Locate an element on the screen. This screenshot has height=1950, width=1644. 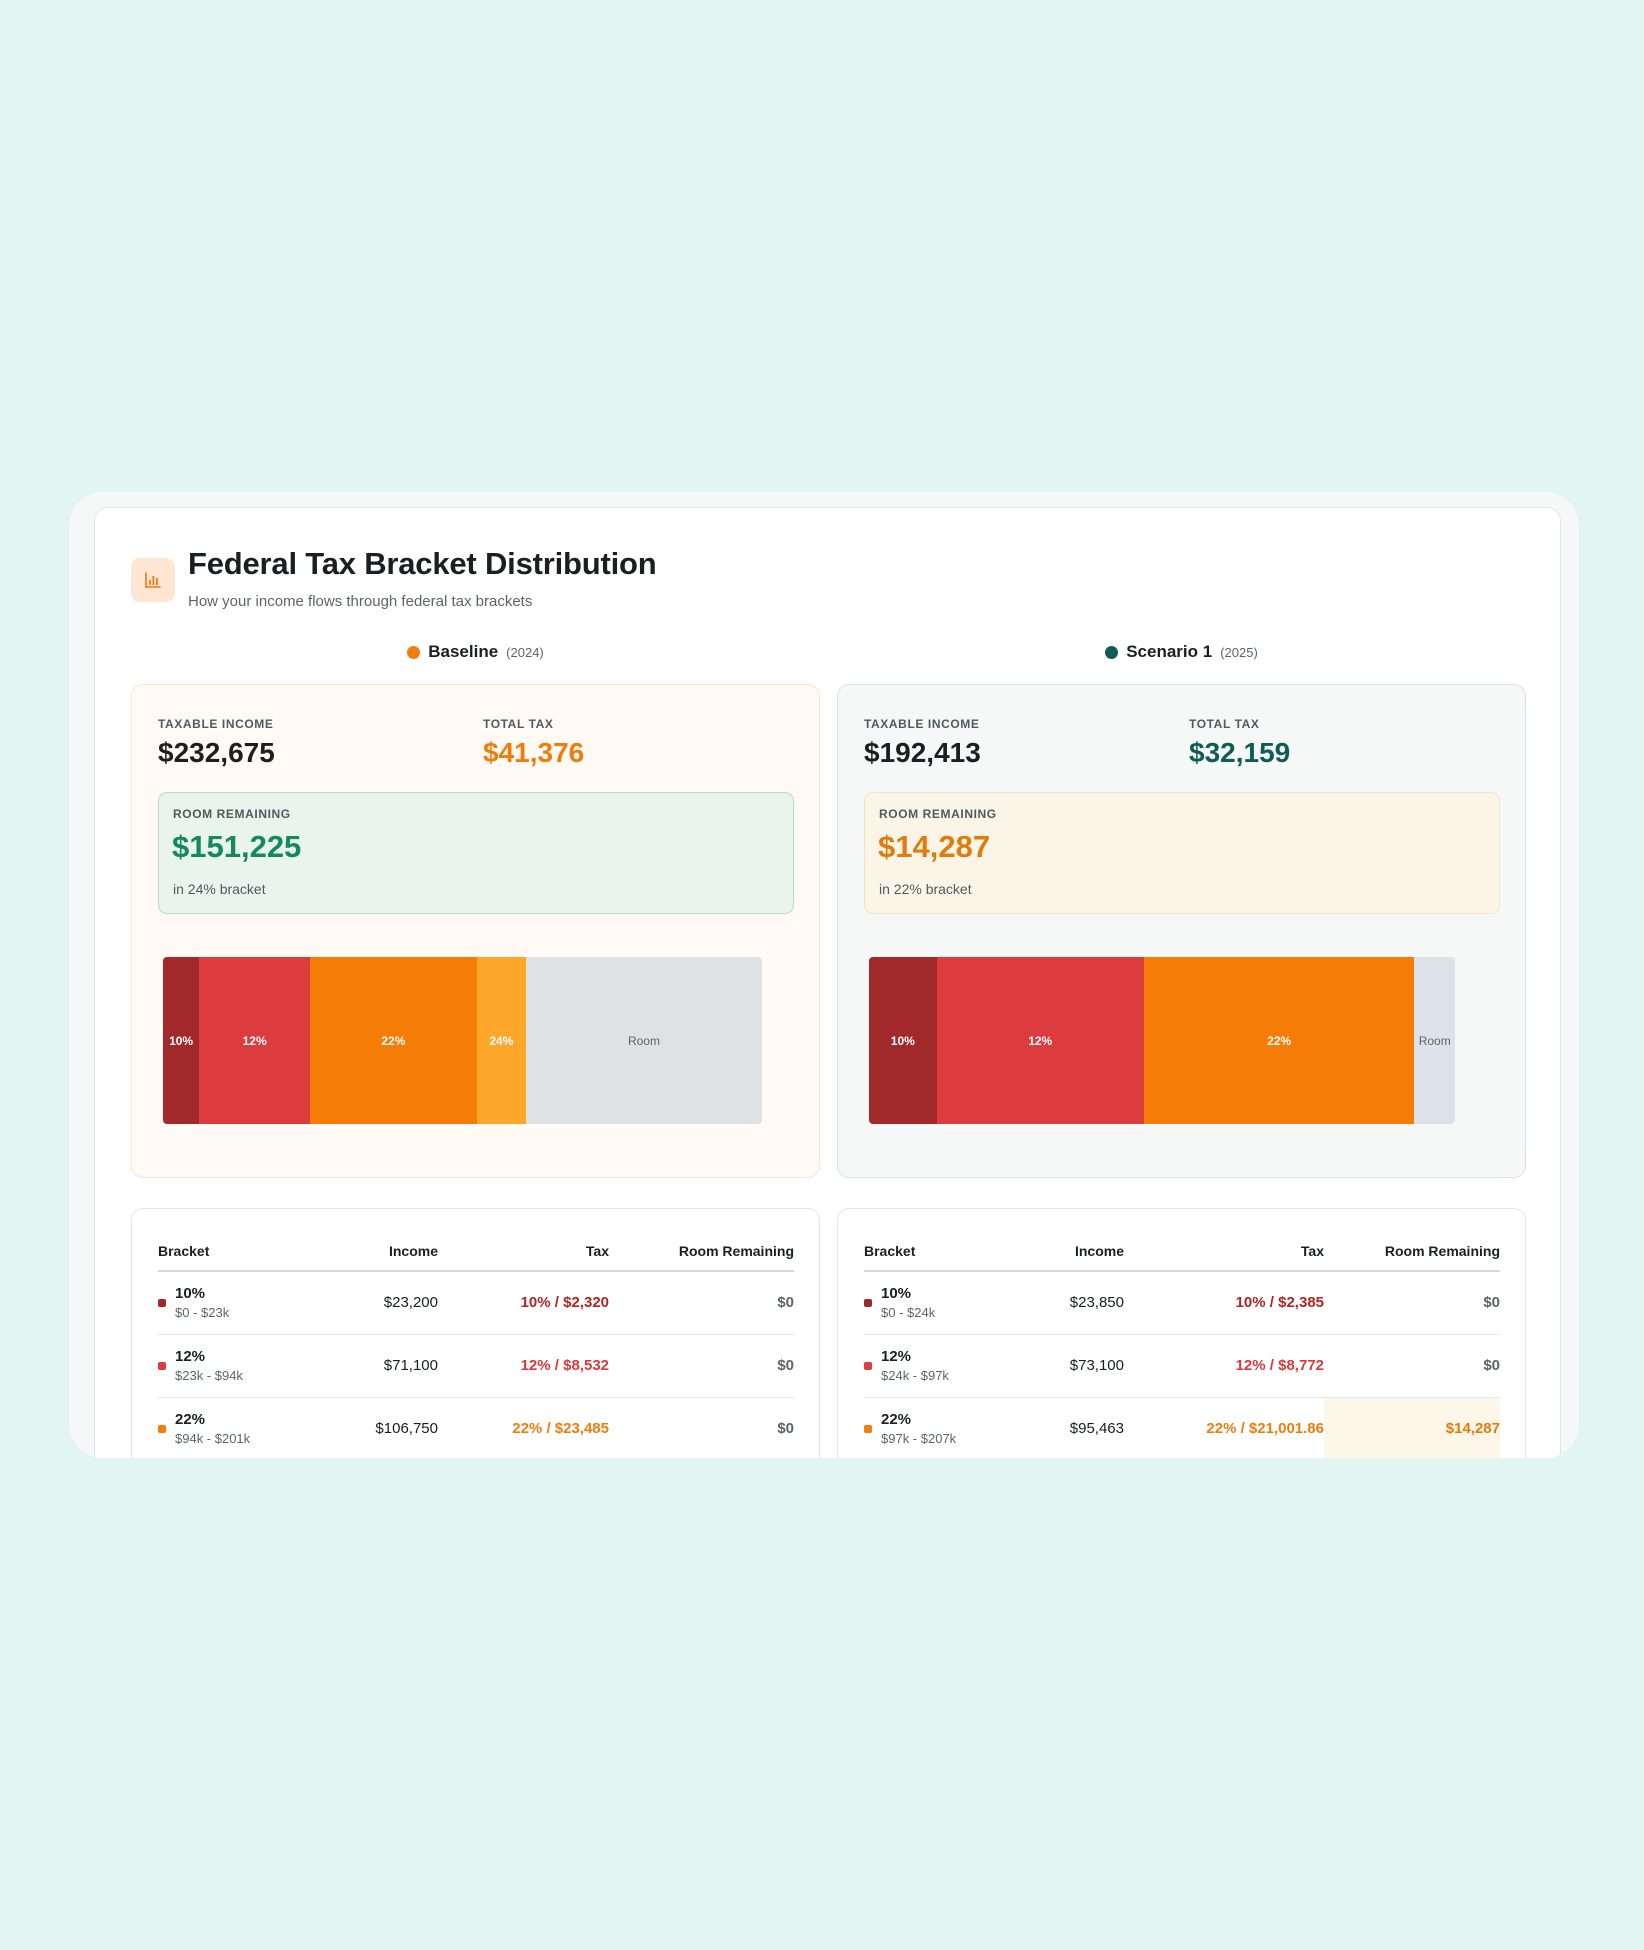
bracket-income: $23,200 is located at coordinates (373, 1303).